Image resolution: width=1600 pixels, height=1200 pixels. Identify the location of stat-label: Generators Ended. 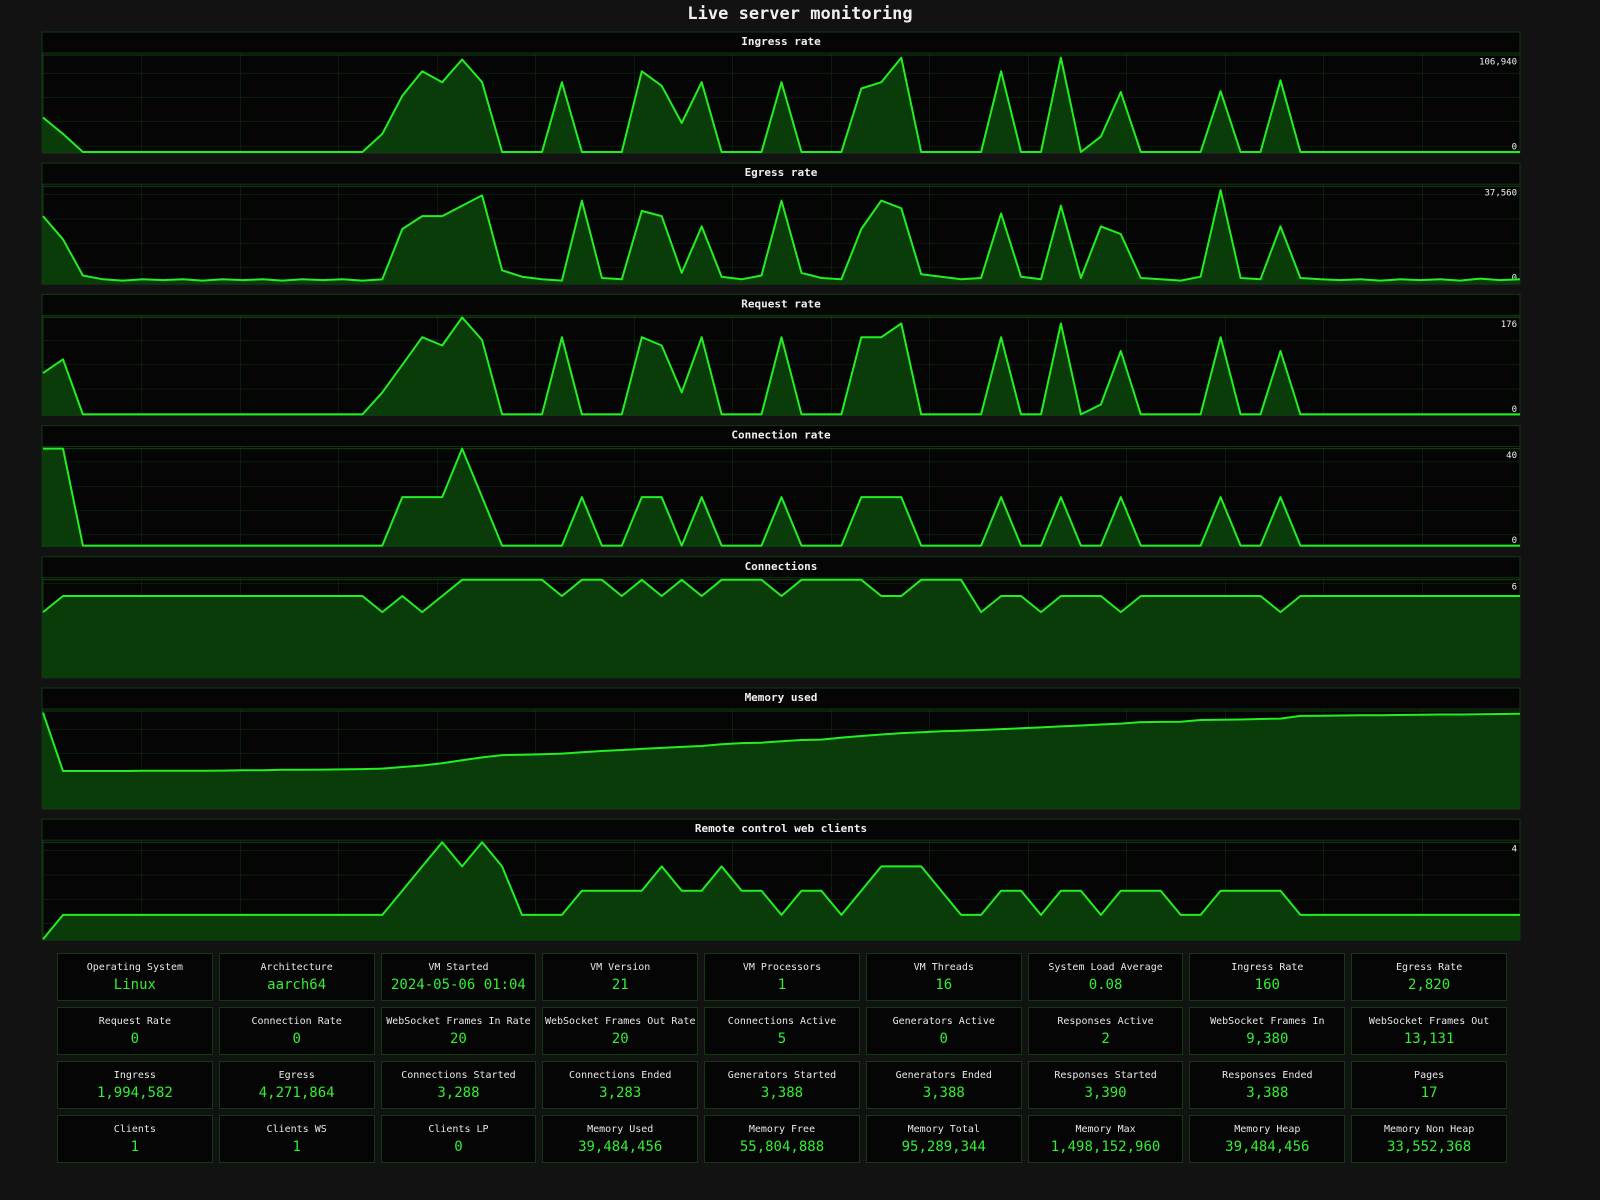
(943, 1075).